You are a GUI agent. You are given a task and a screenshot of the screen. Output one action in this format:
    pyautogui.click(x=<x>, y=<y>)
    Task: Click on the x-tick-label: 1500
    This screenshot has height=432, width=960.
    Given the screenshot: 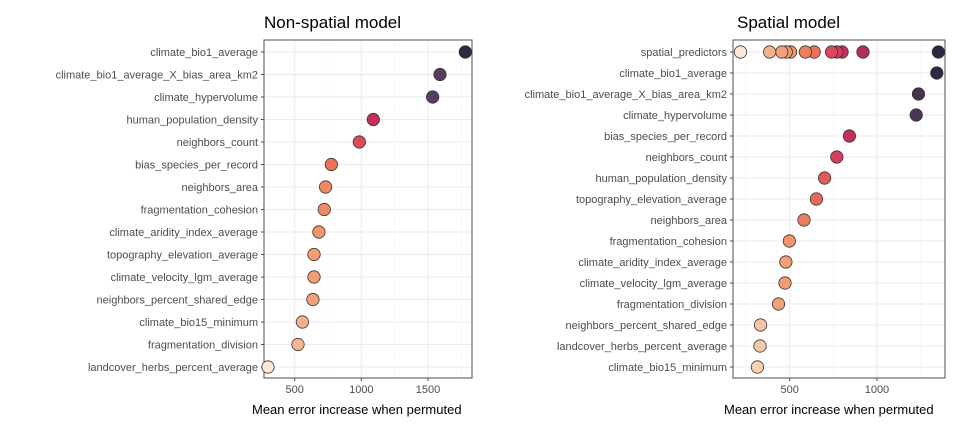 What is the action you would take?
    pyautogui.click(x=428, y=390)
    